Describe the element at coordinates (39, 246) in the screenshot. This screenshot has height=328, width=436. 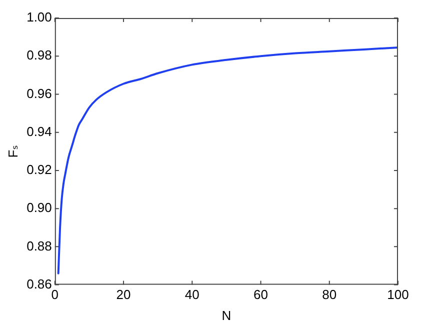
I see `y-tick-label: 0.88` at that location.